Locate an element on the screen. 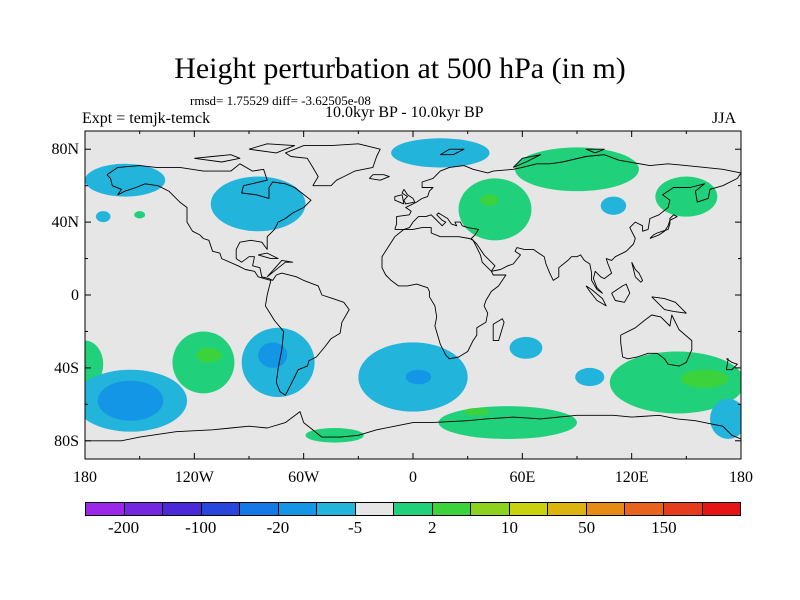 The height and width of the screenshot is (600, 800). x-tick-label: 60E is located at coordinates (522, 477).